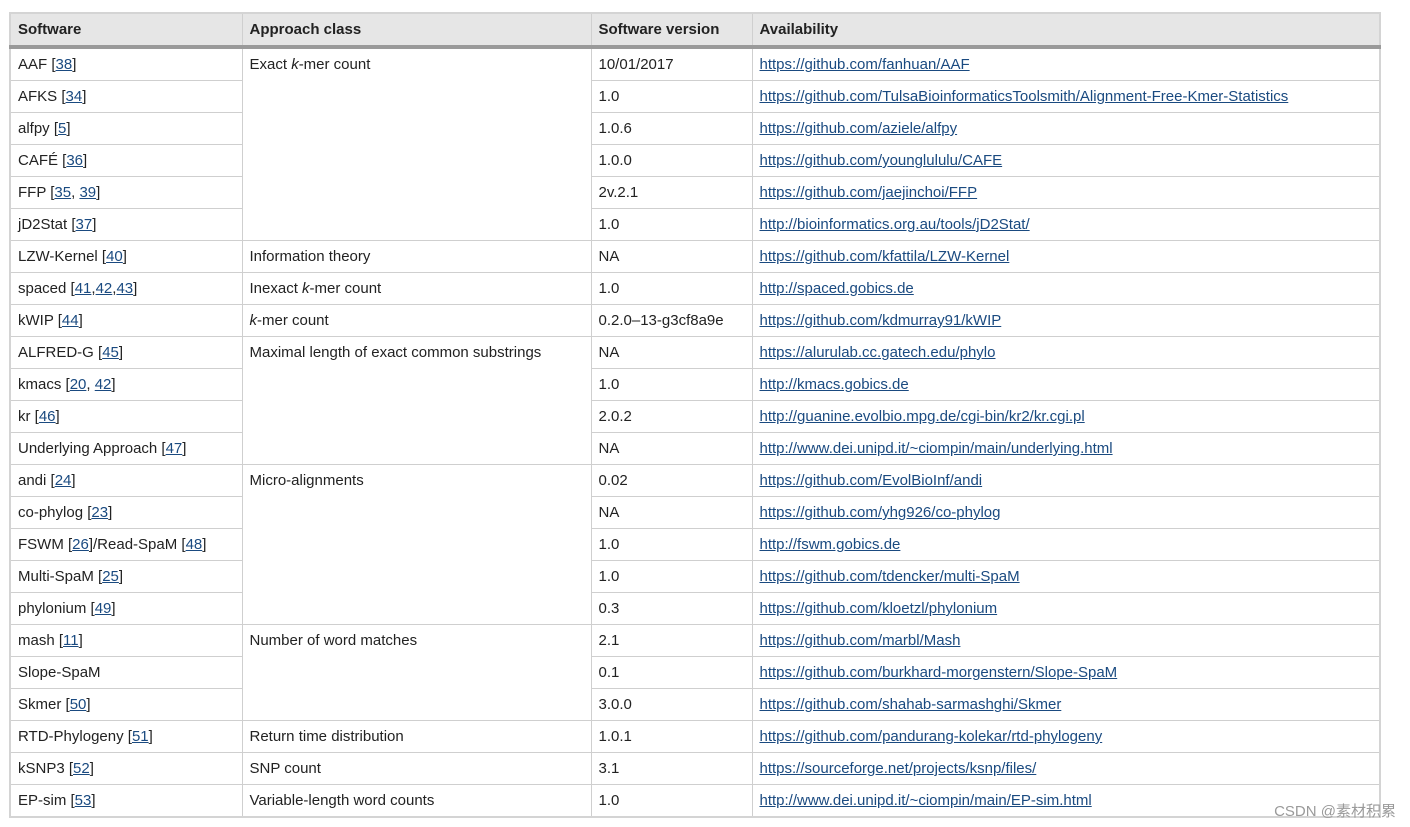 The height and width of the screenshot is (827, 1410). What do you see at coordinates (878, 608) in the screenshot?
I see `url-link: https://github.com/kloetzl/phylonium` at bounding box center [878, 608].